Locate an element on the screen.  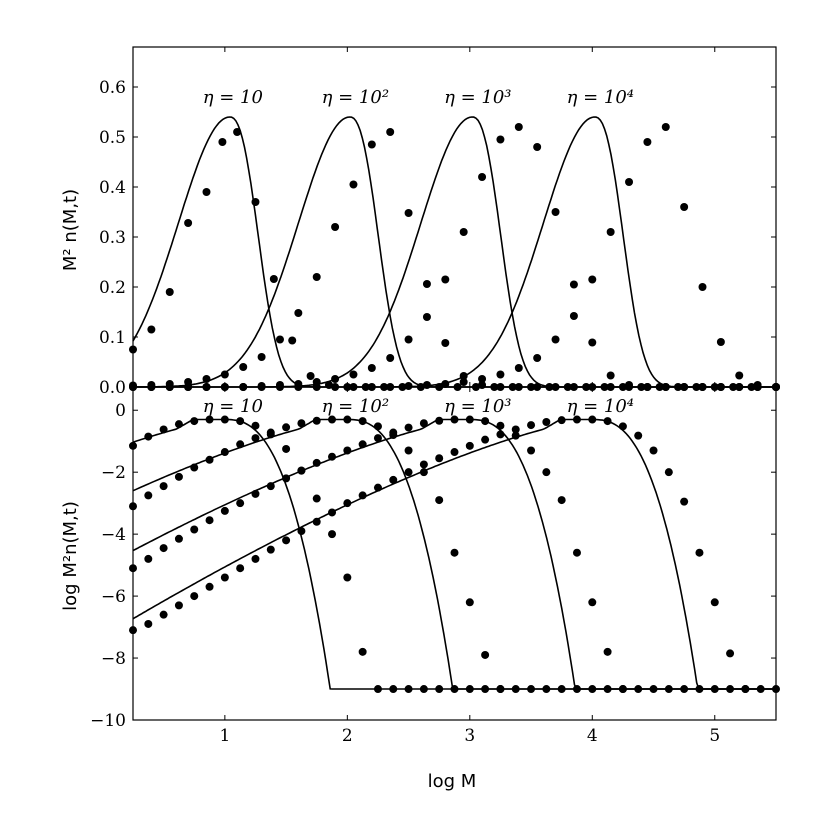
bottom-xtick-label: 3 is located at coordinates (469, 736).